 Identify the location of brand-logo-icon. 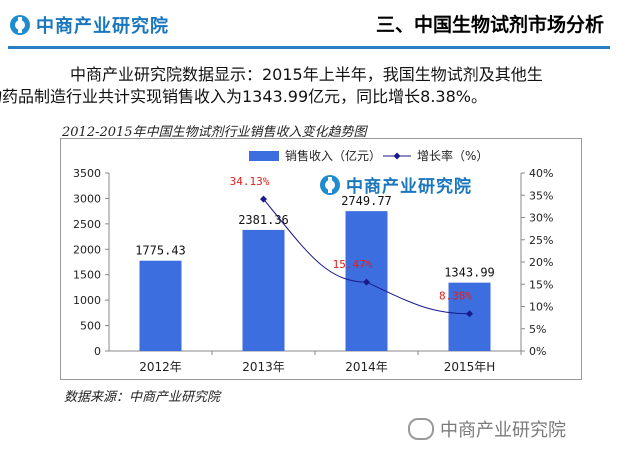
(20, 25).